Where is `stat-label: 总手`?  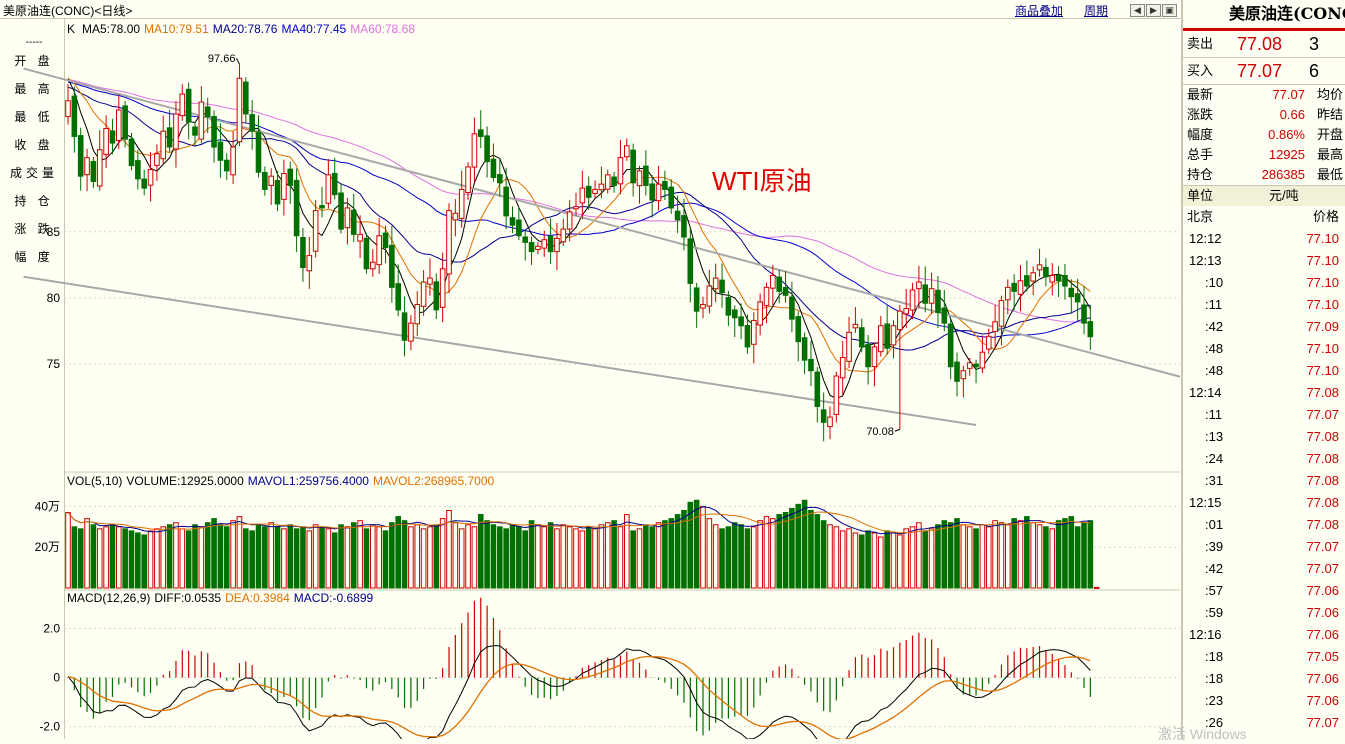
stat-label: 总手 is located at coordinates (1200, 154).